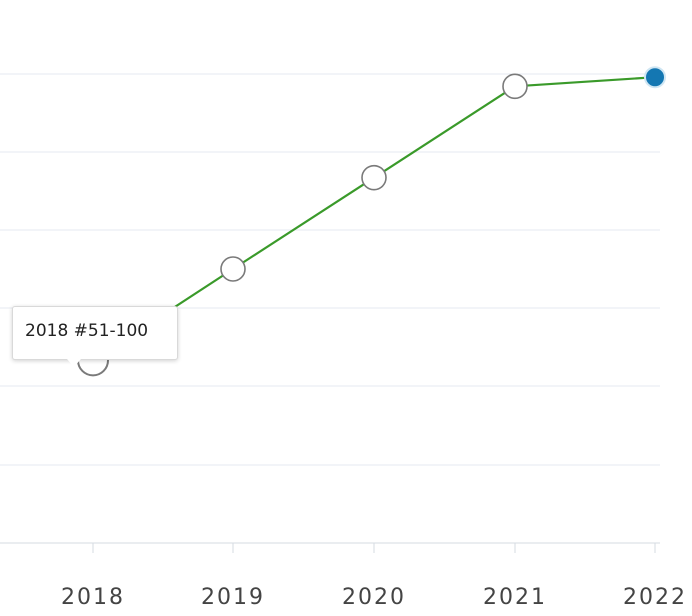  Describe the element at coordinates (233, 269) in the screenshot. I see `data-point-2019` at that location.